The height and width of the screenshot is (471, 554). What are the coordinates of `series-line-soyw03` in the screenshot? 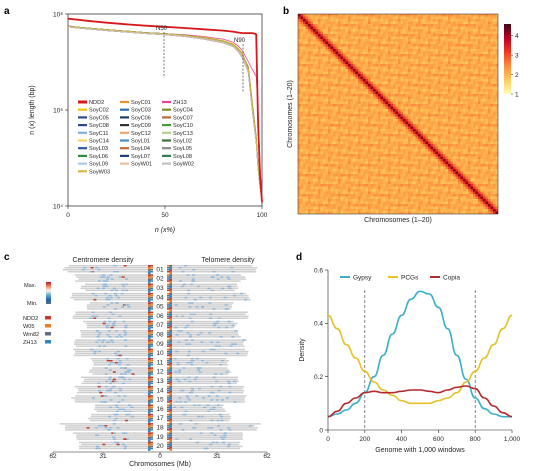 It's located at (165, 112).